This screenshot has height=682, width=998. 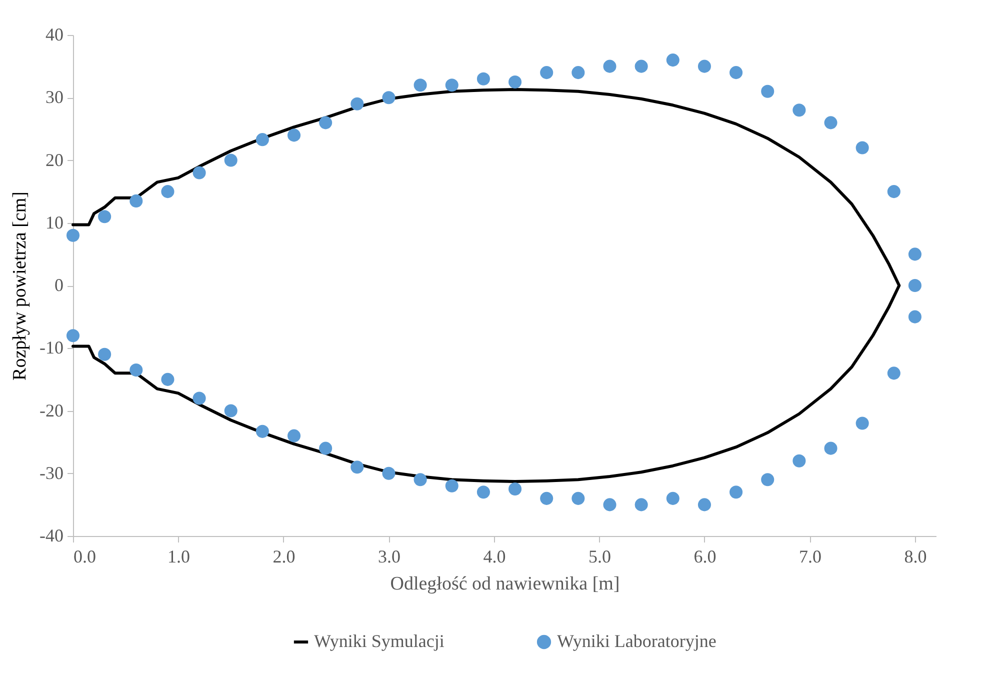 What do you see at coordinates (20, 286) in the screenshot?
I see `y-axis-title: Rozpływ powietrza [cm]` at bounding box center [20, 286].